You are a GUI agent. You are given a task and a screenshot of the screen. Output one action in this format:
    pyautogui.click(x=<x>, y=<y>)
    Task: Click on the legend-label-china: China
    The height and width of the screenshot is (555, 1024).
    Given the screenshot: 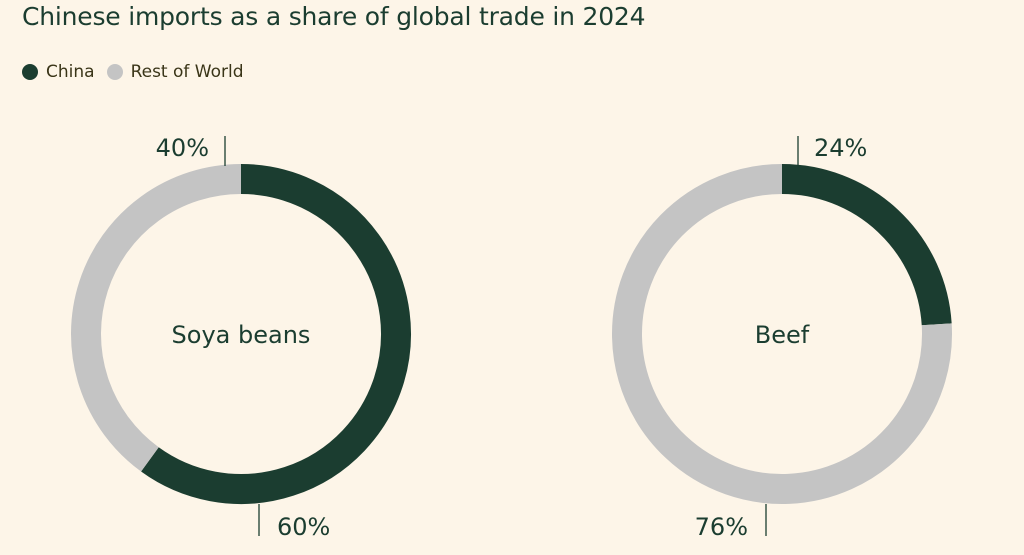 What is the action you would take?
    pyautogui.click(x=70, y=72)
    